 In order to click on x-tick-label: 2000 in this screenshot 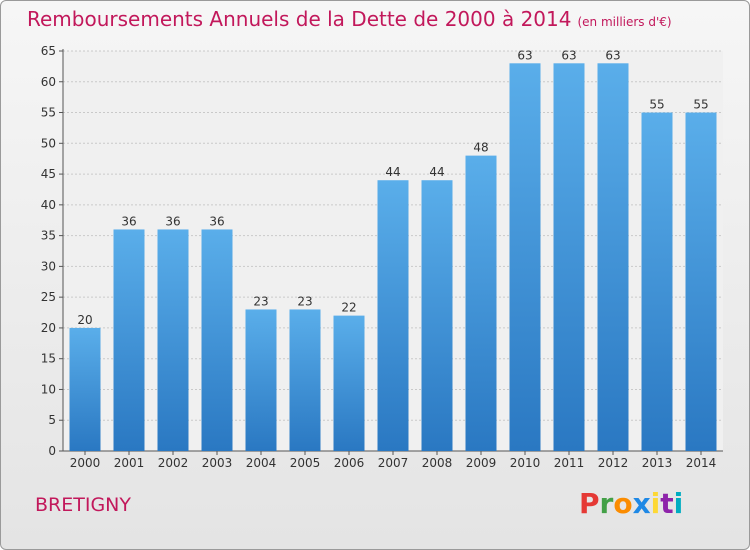, I will do `click(85, 463)`.